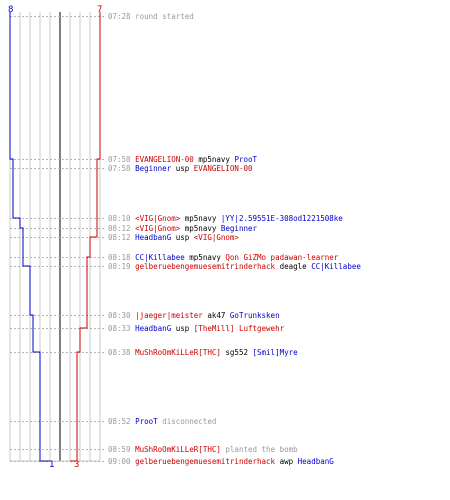 Image resolution: width=450 pixels, height=500 pixels. Describe the element at coordinates (29, 237) in the screenshot. I see `ct-alive-line` at that location.